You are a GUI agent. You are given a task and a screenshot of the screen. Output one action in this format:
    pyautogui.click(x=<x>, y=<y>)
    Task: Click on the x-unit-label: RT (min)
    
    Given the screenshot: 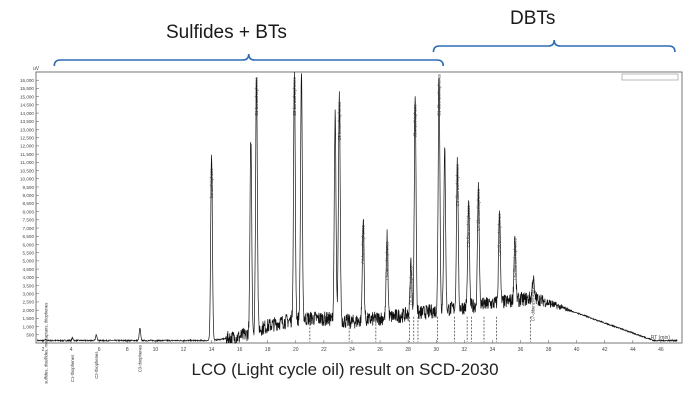 What is the action you would take?
    pyautogui.click(x=661, y=338)
    